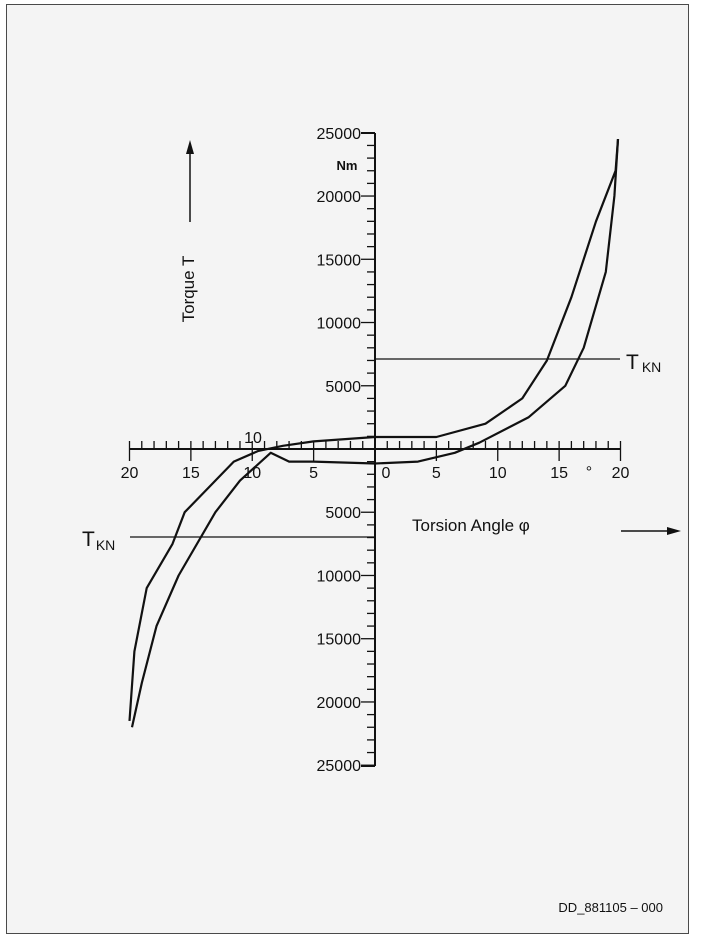 The image size is (701, 940). Describe the element at coordinates (188, 289) in the screenshot. I see `y-axis-title: Torque T` at that location.